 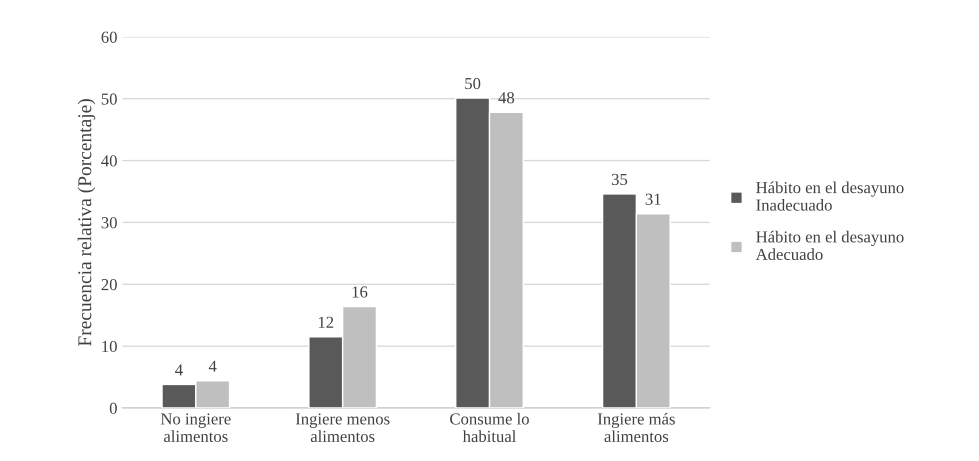 What do you see at coordinates (653, 199) in the screenshot?
I see `data-label: 31` at bounding box center [653, 199].